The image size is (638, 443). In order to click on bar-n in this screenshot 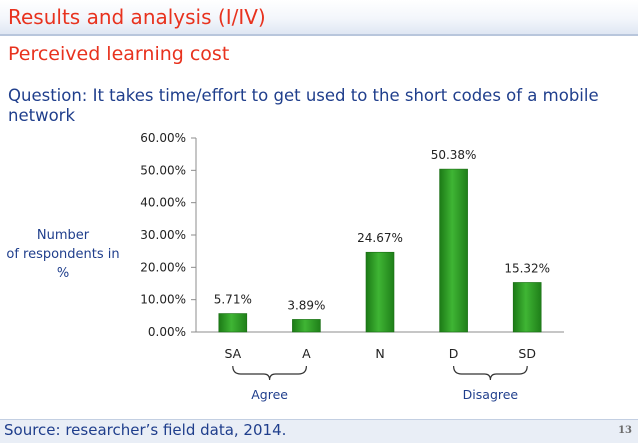, I will do `click(380, 292)`.